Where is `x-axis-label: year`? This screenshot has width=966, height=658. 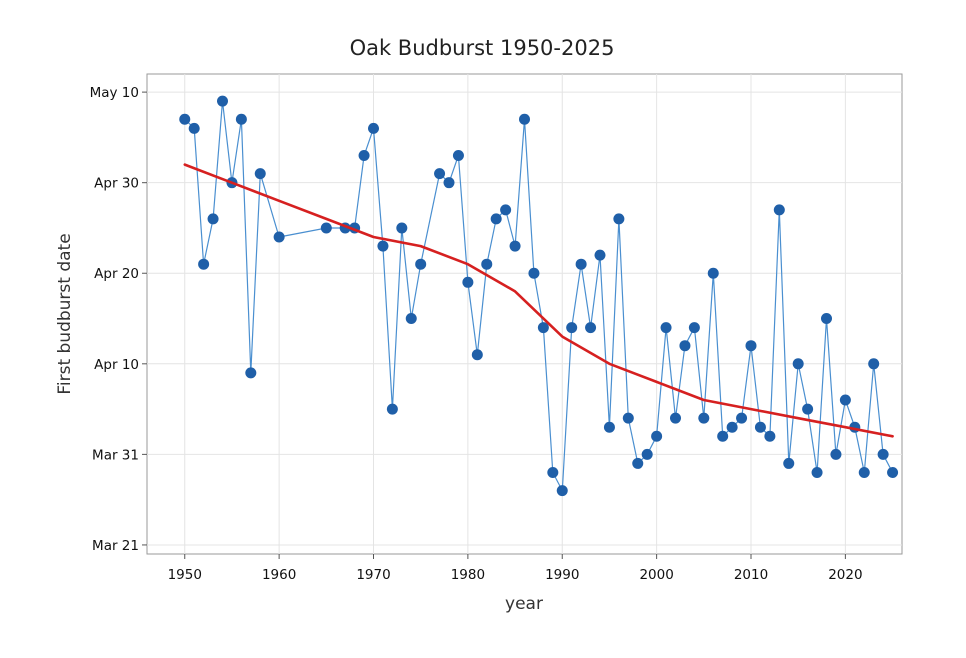
x-axis-label: year is located at coordinates (524, 604).